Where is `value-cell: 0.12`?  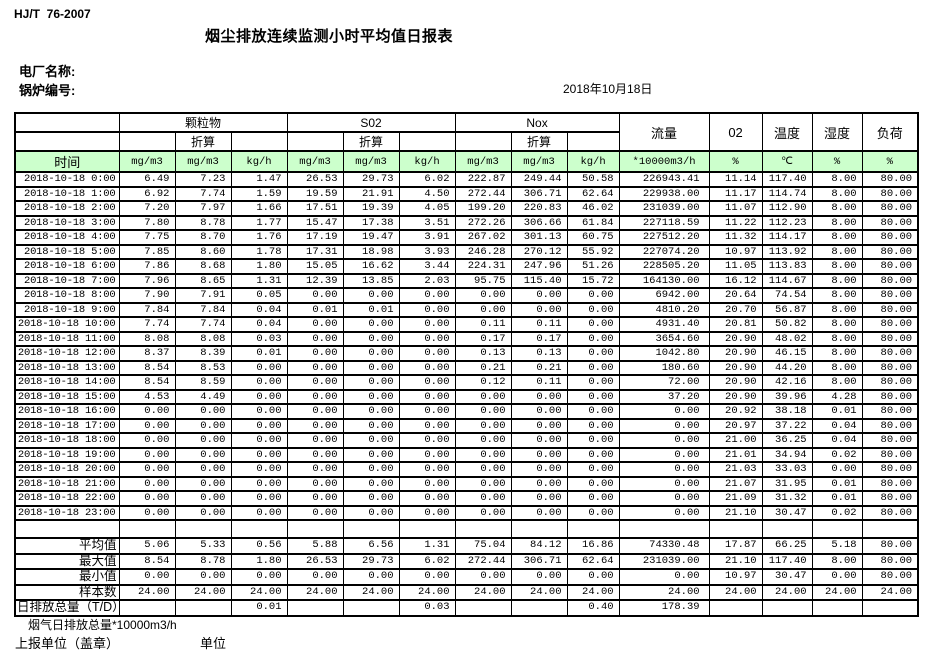 value-cell: 0.12 is located at coordinates (483, 382).